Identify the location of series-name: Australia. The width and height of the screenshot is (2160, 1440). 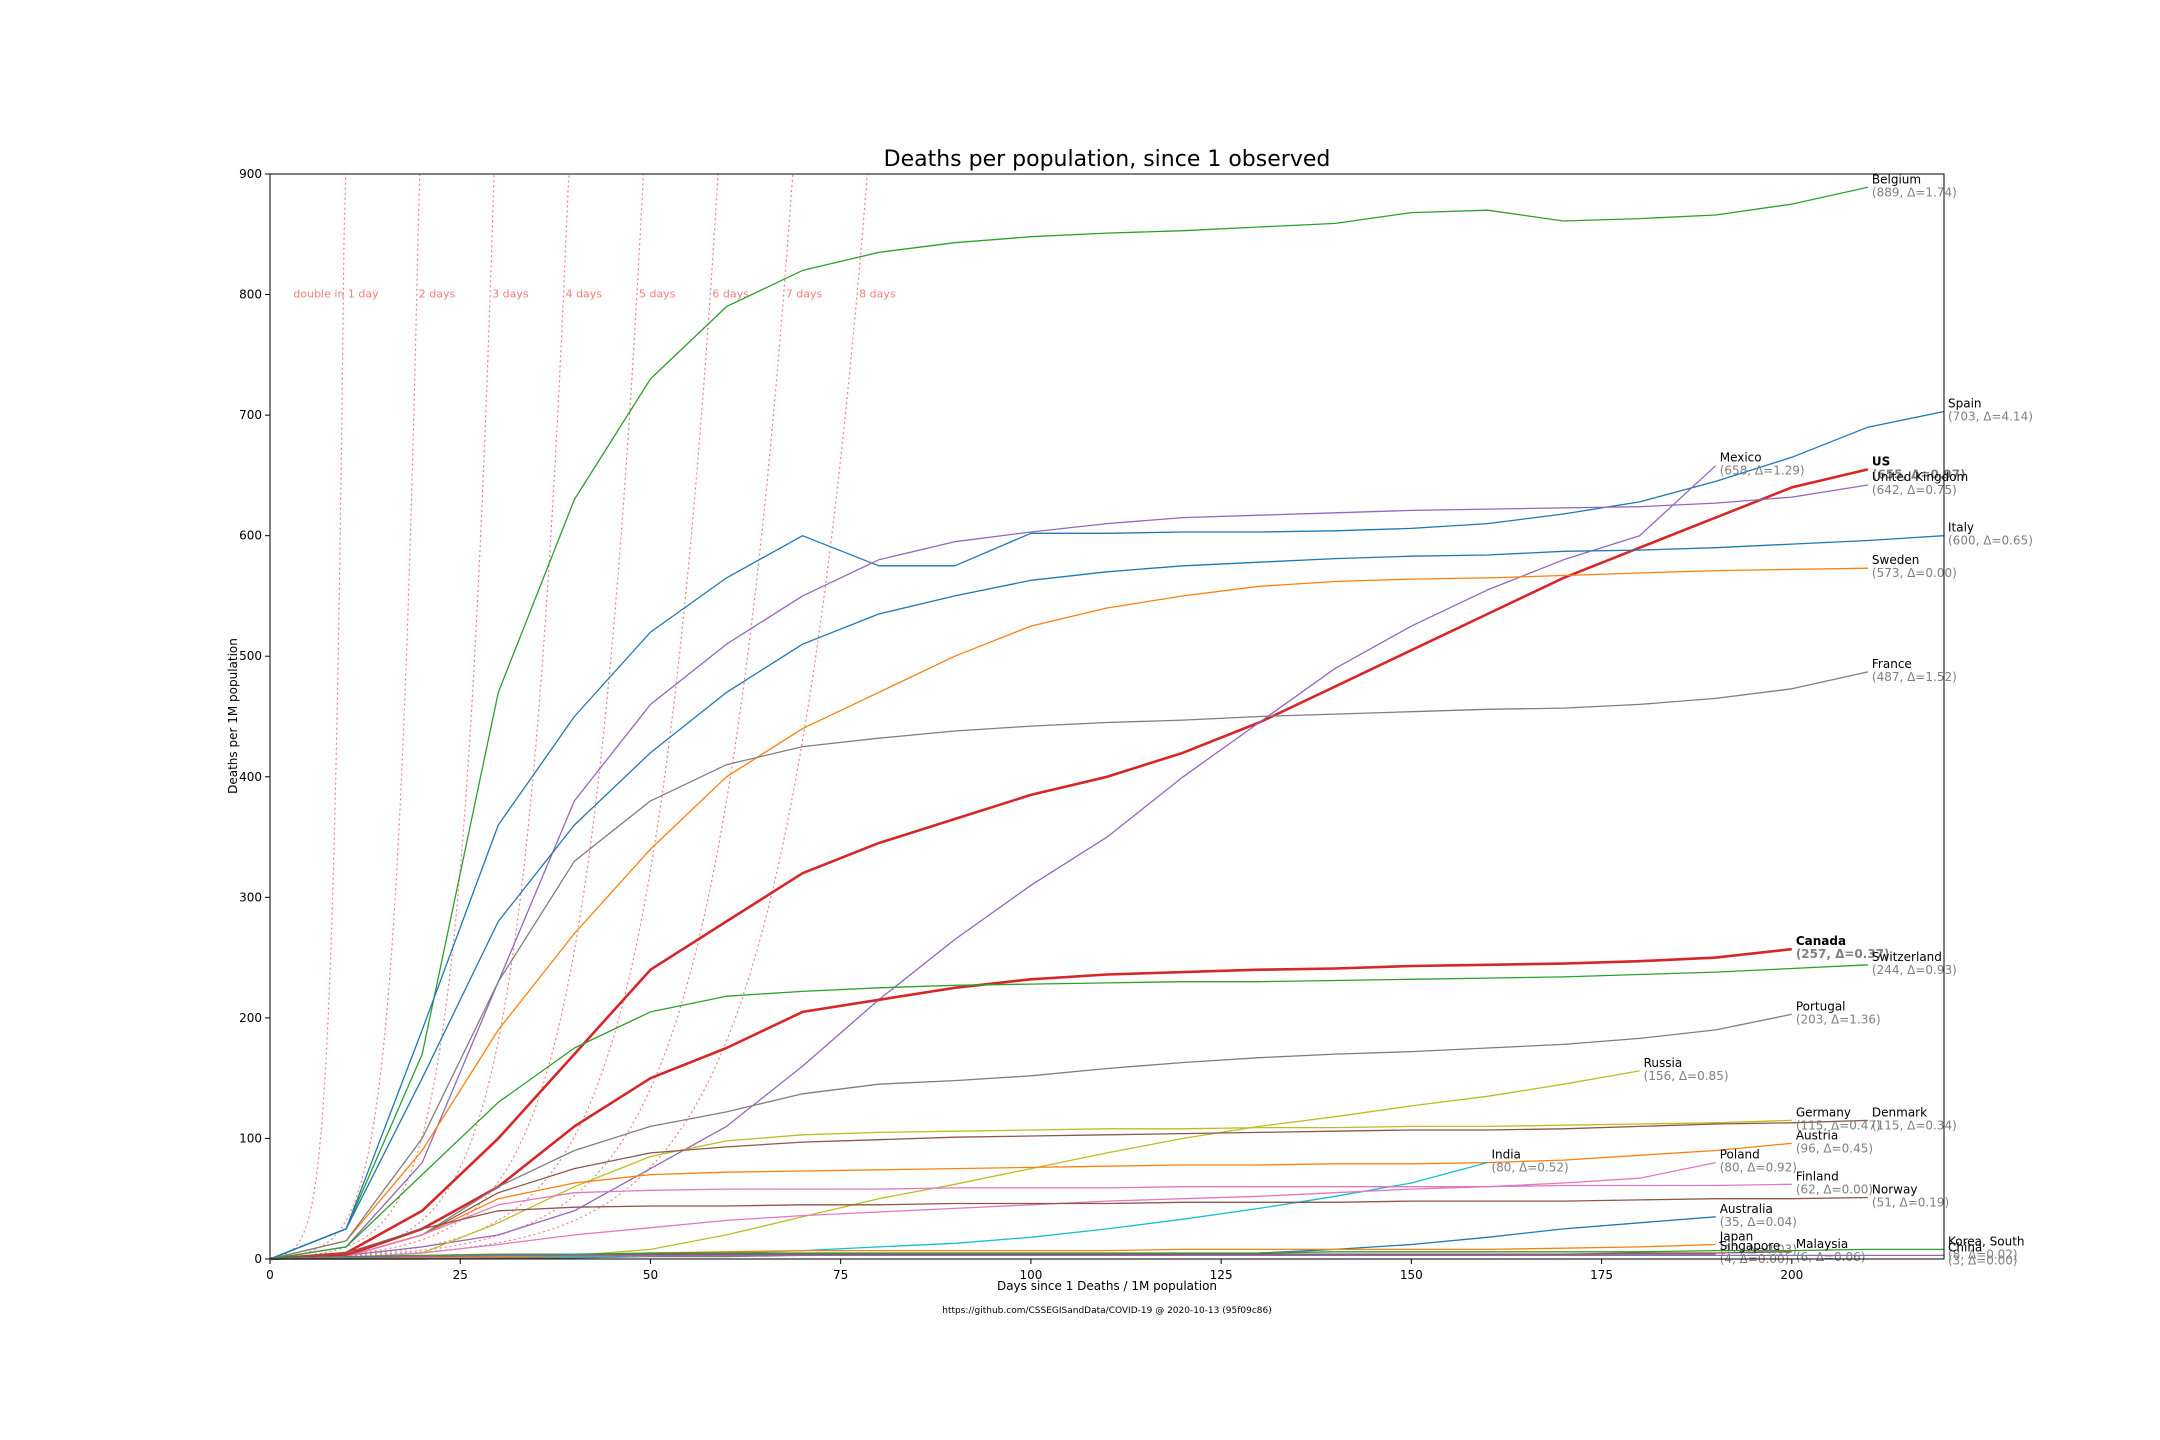
(1746, 1209).